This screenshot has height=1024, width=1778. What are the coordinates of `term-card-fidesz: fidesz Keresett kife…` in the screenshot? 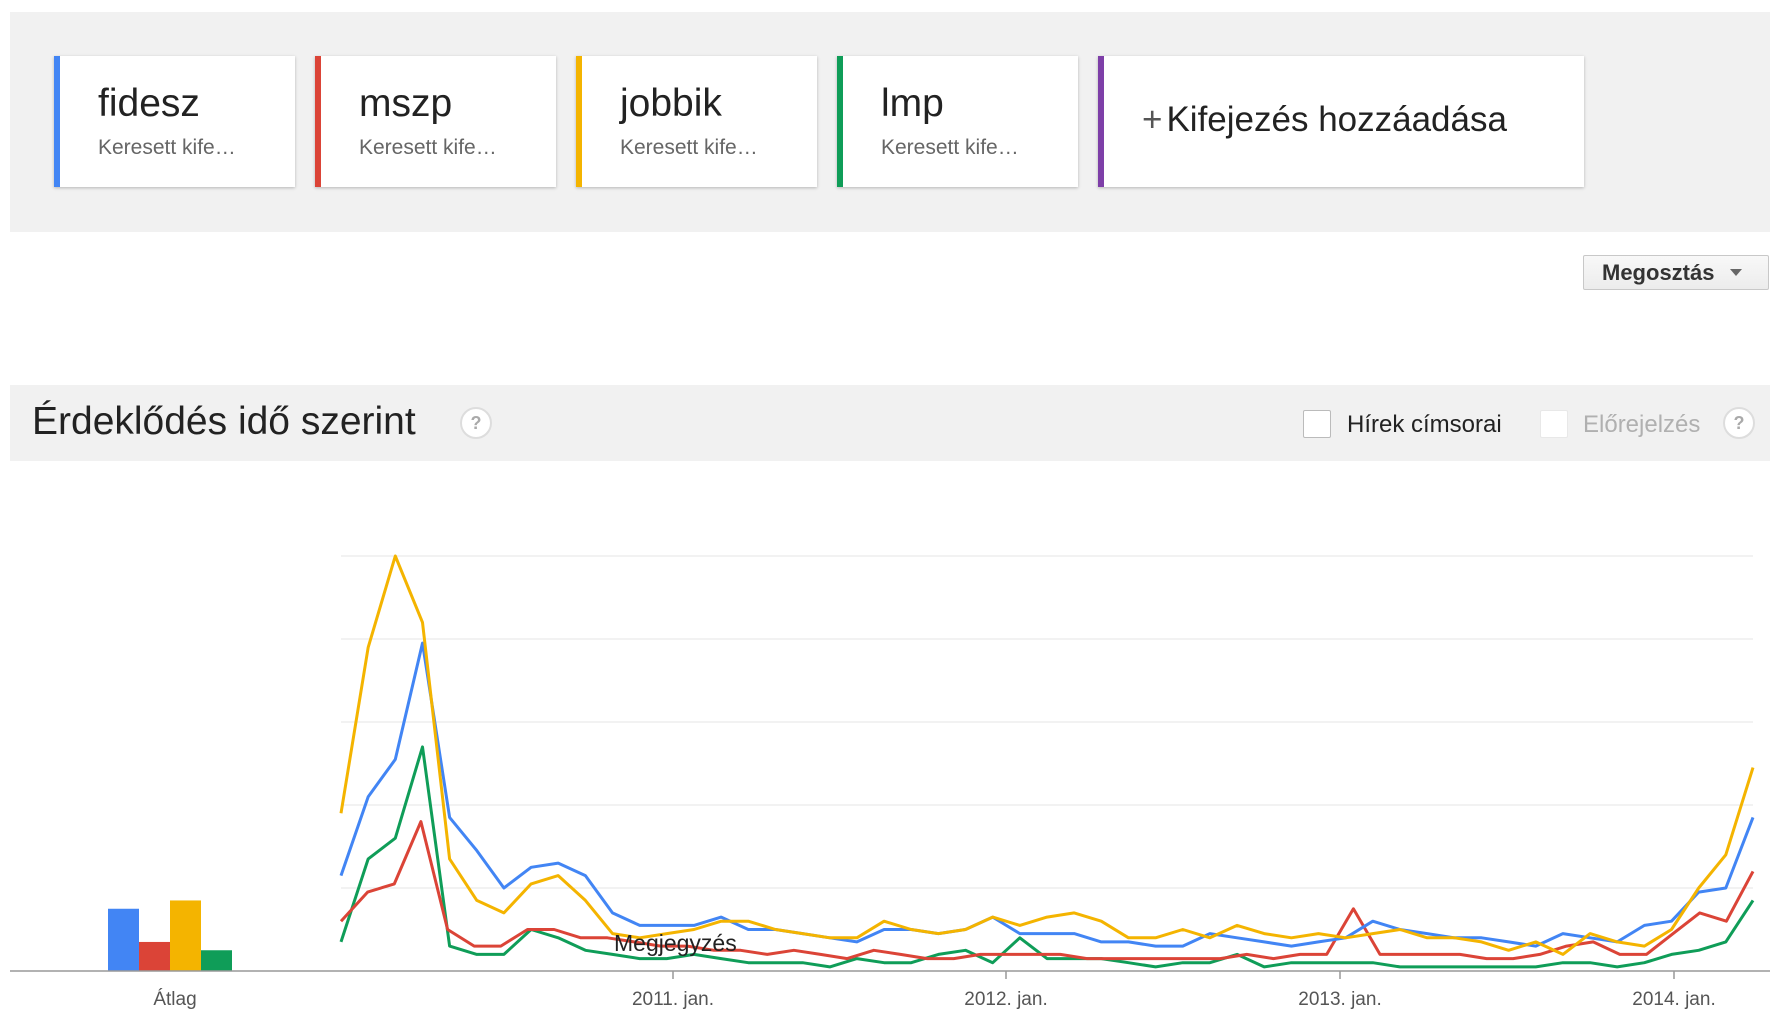 It's located at (174, 121).